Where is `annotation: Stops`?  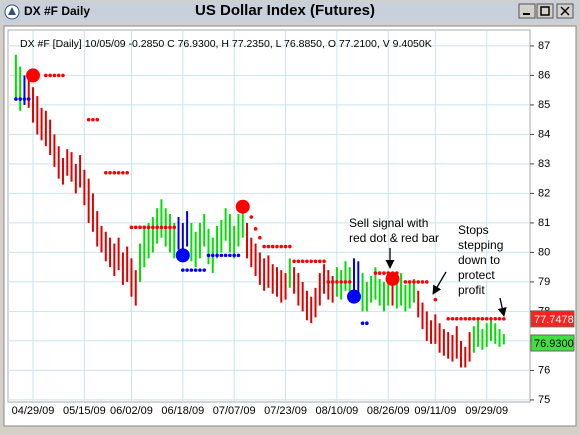 annotation: Stops is located at coordinates (473, 230).